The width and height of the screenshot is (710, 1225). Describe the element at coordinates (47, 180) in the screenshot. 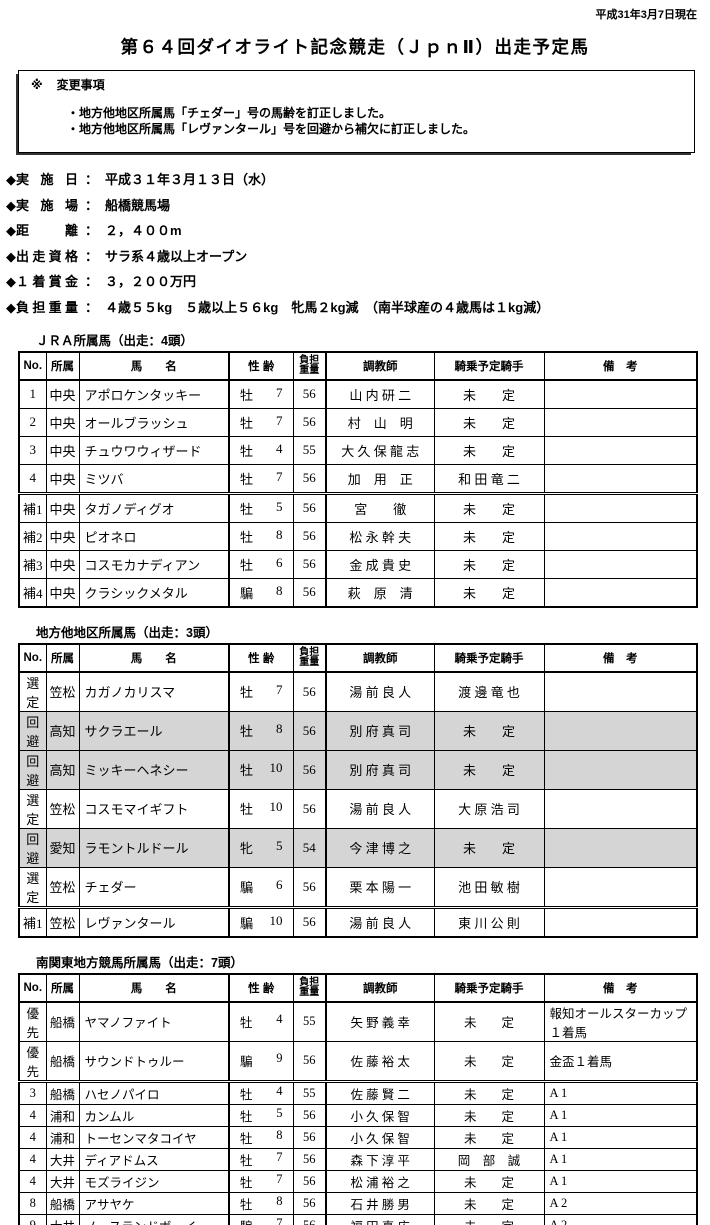

I see `race-info-label: 実施日` at that location.